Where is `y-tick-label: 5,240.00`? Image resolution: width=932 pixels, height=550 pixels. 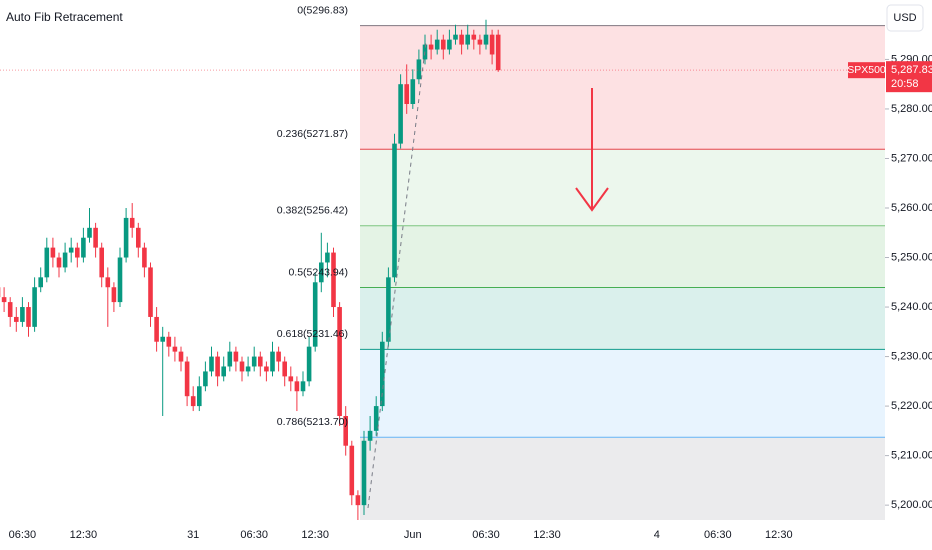 y-tick-label: 5,240.00 is located at coordinates (911, 307).